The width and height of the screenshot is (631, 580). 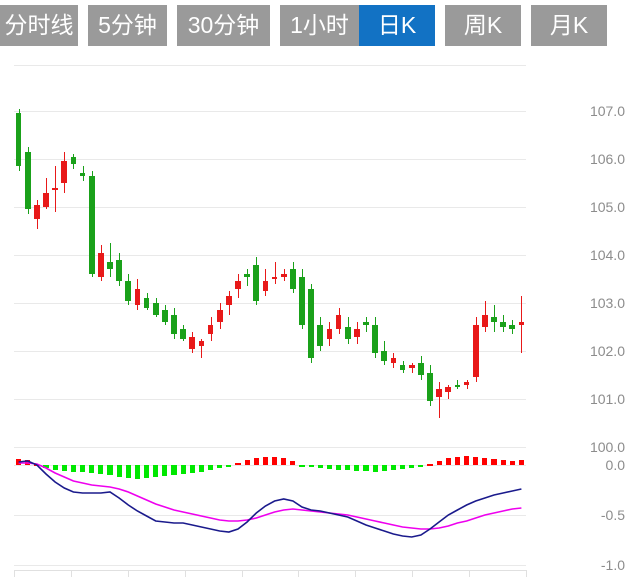 What do you see at coordinates (607, 447) in the screenshot?
I see `price-axis-label: 100.0` at bounding box center [607, 447].